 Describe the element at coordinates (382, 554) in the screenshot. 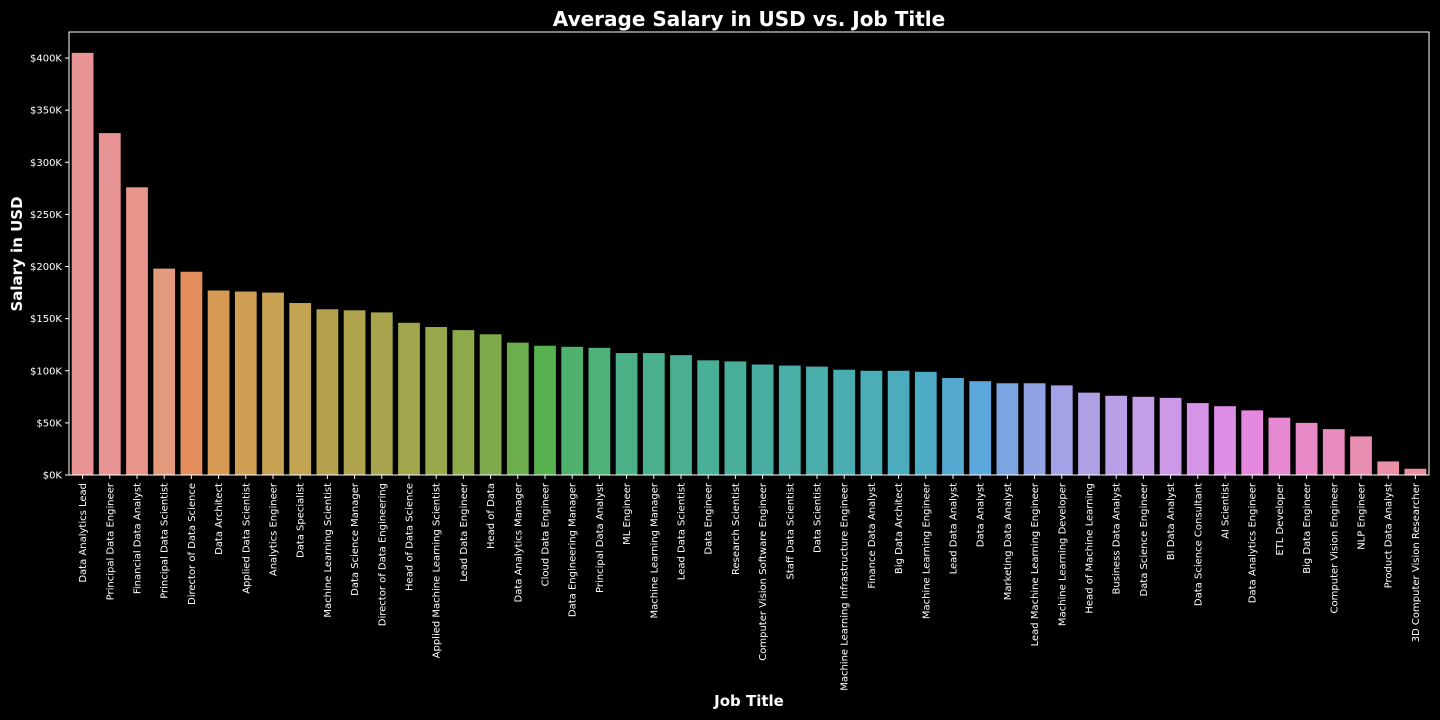

I see `x-tick-label: Director of Data Engineering` at that location.